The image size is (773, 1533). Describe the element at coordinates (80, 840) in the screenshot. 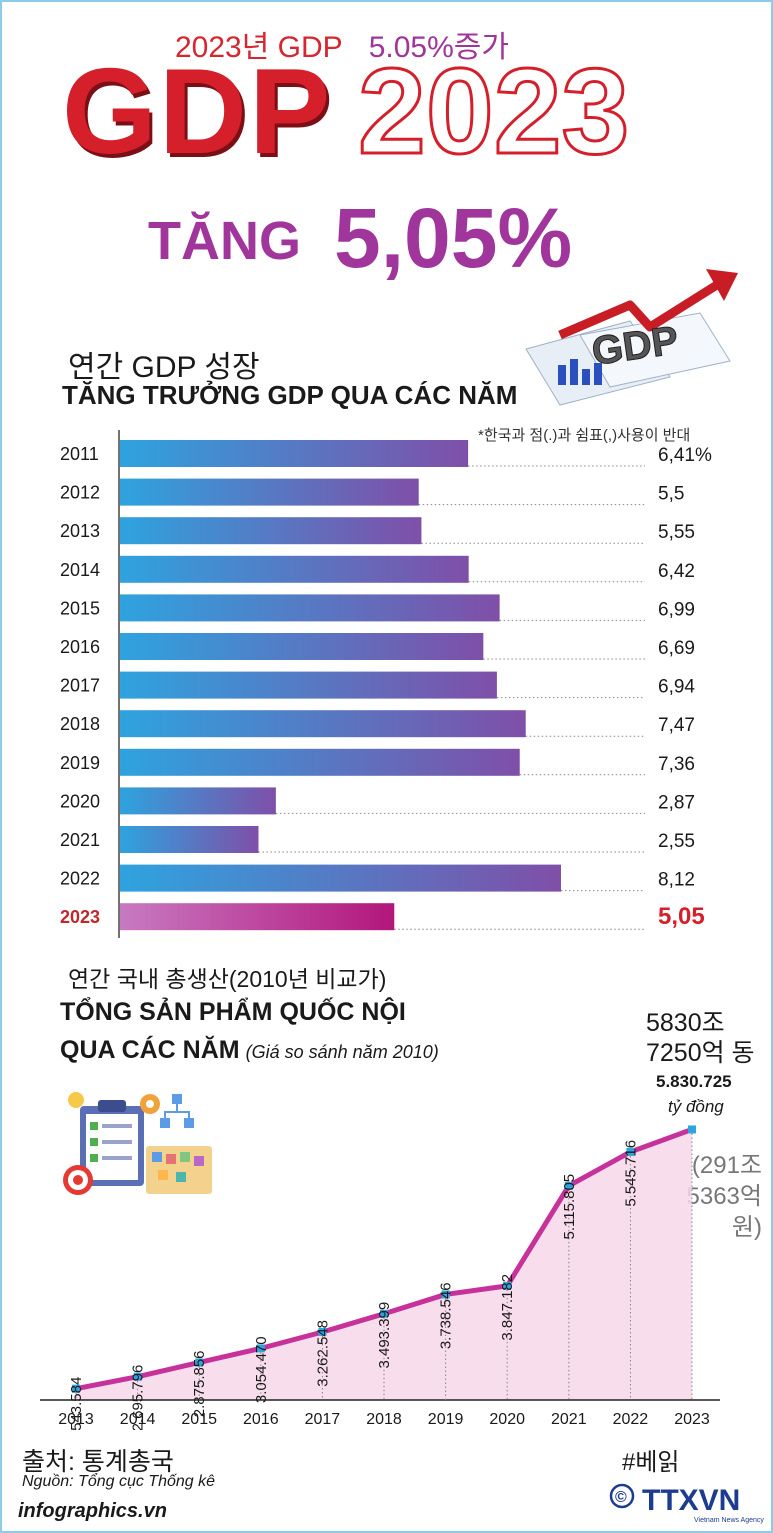

I see `bar-category-label: 2021` at that location.